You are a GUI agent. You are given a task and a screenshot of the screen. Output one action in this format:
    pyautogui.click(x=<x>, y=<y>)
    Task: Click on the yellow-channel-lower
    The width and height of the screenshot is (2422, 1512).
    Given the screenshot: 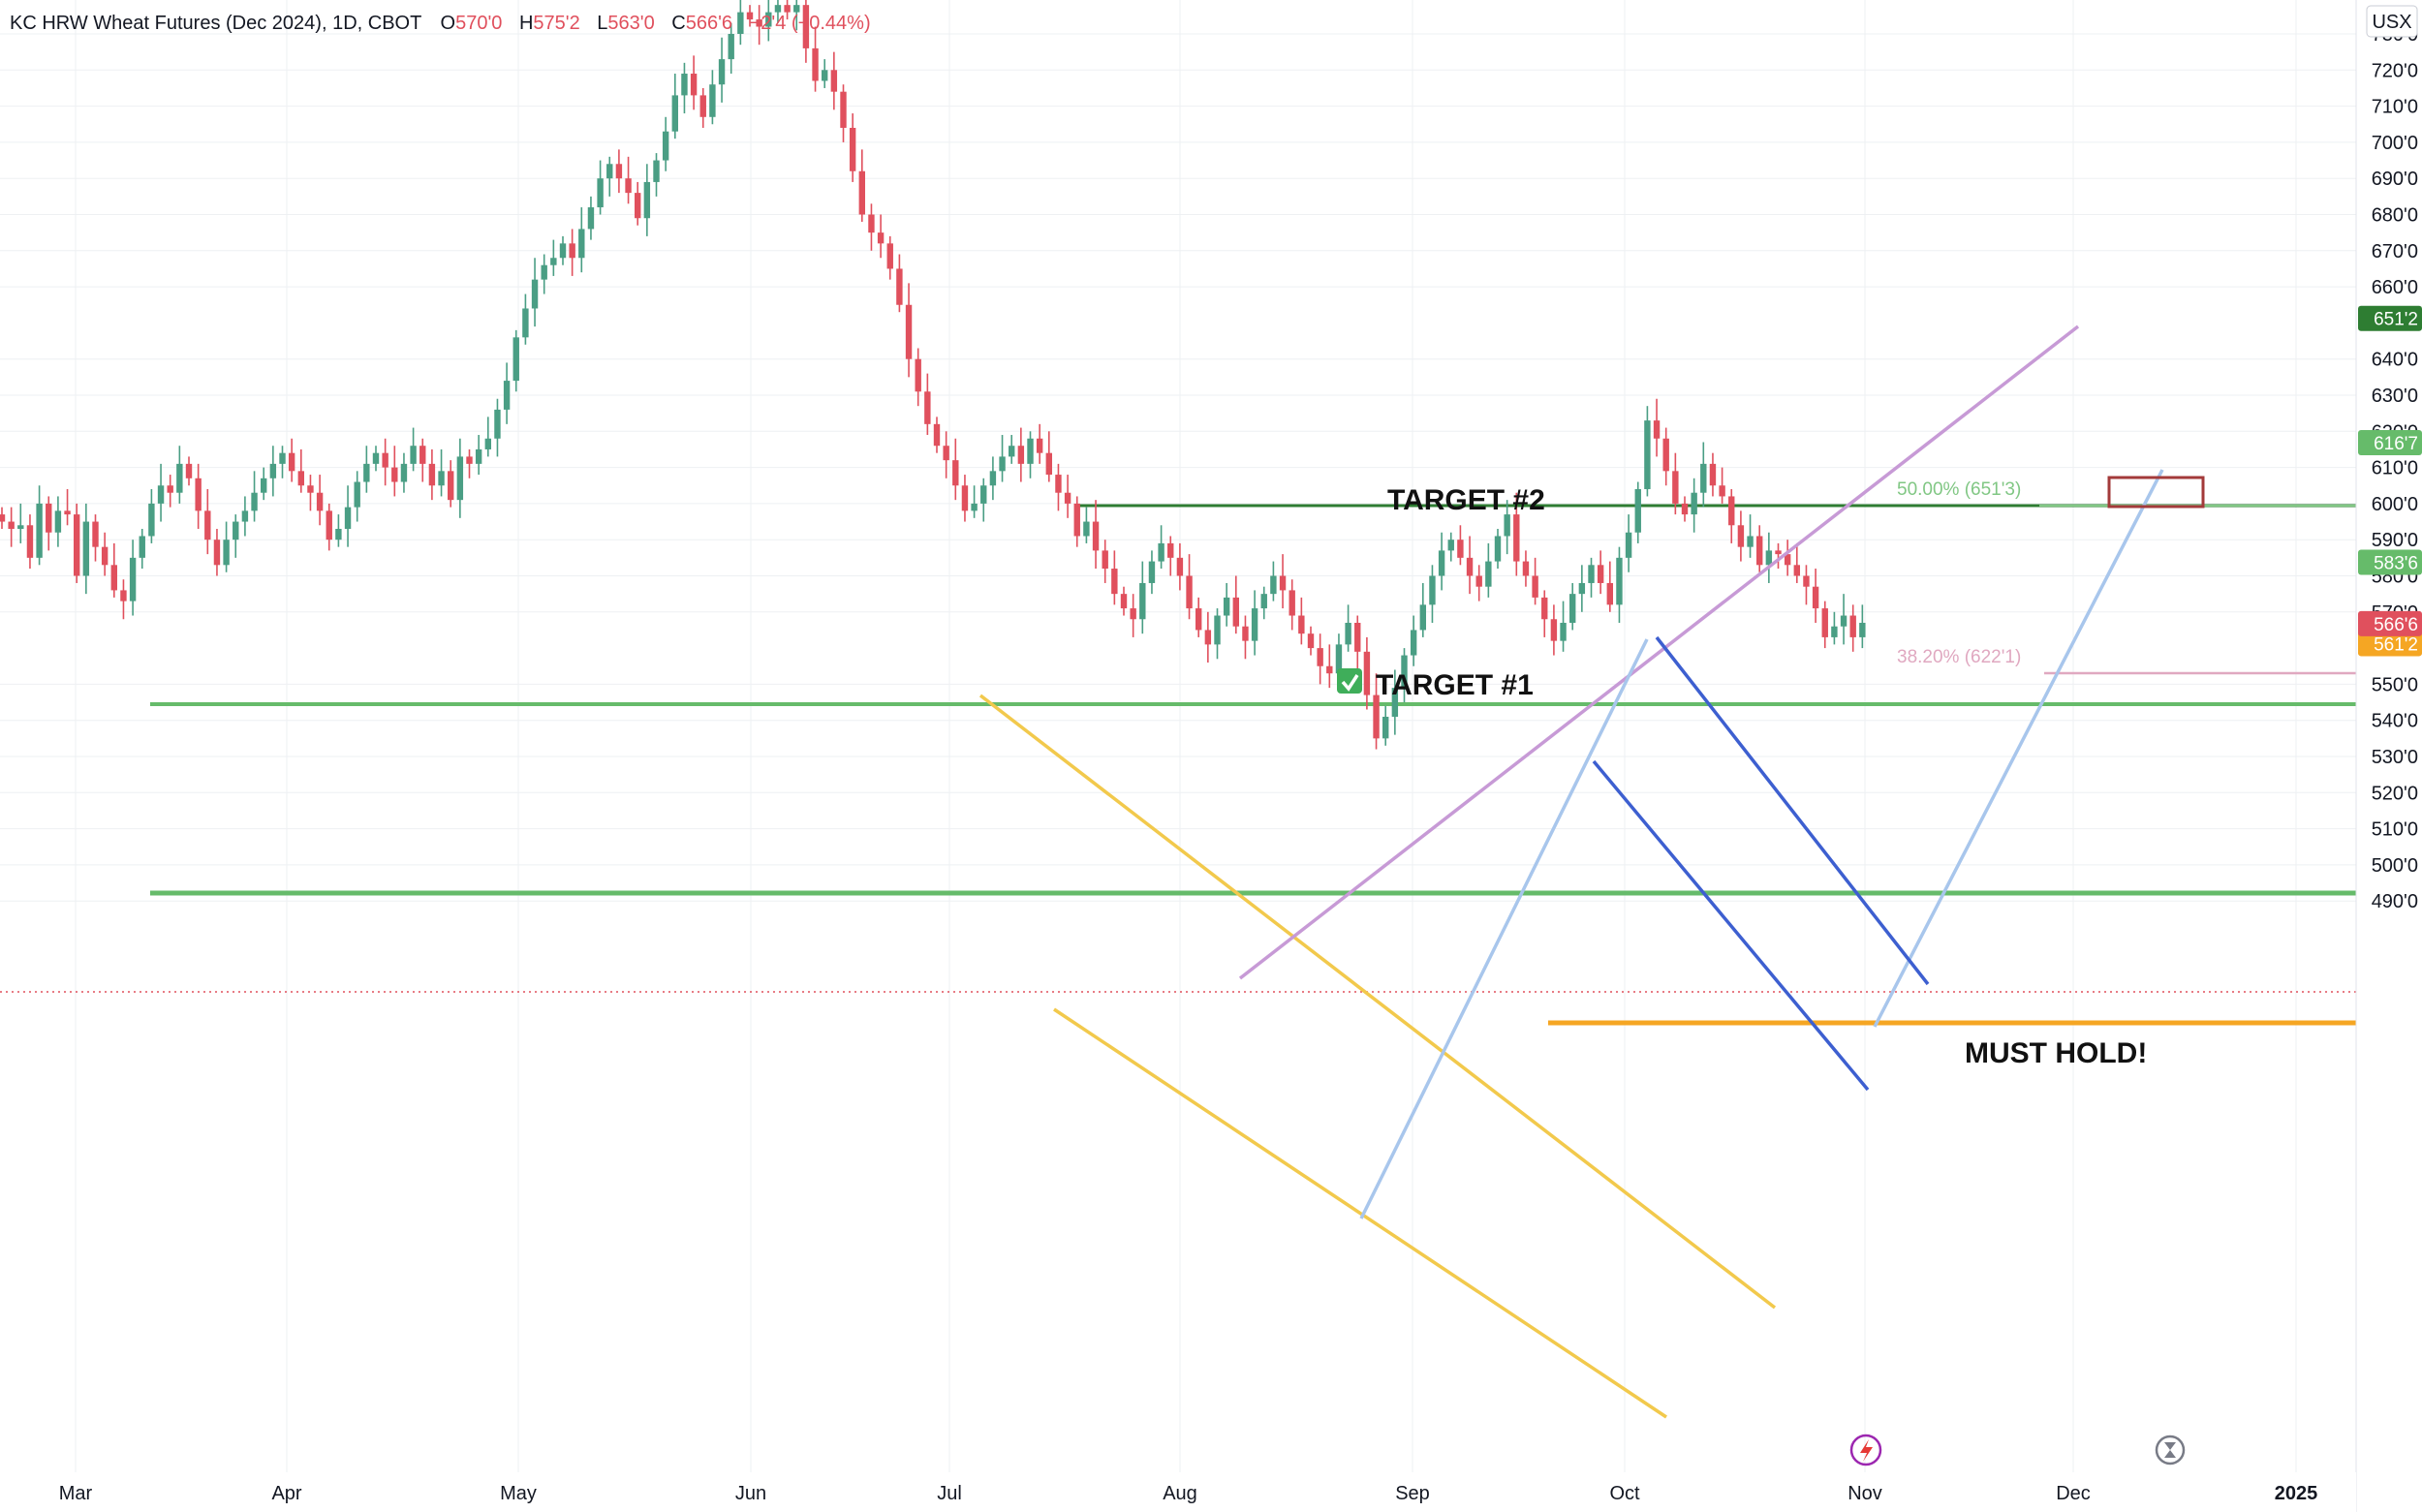 What is the action you would take?
    pyautogui.click(x=1360, y=1213)
    